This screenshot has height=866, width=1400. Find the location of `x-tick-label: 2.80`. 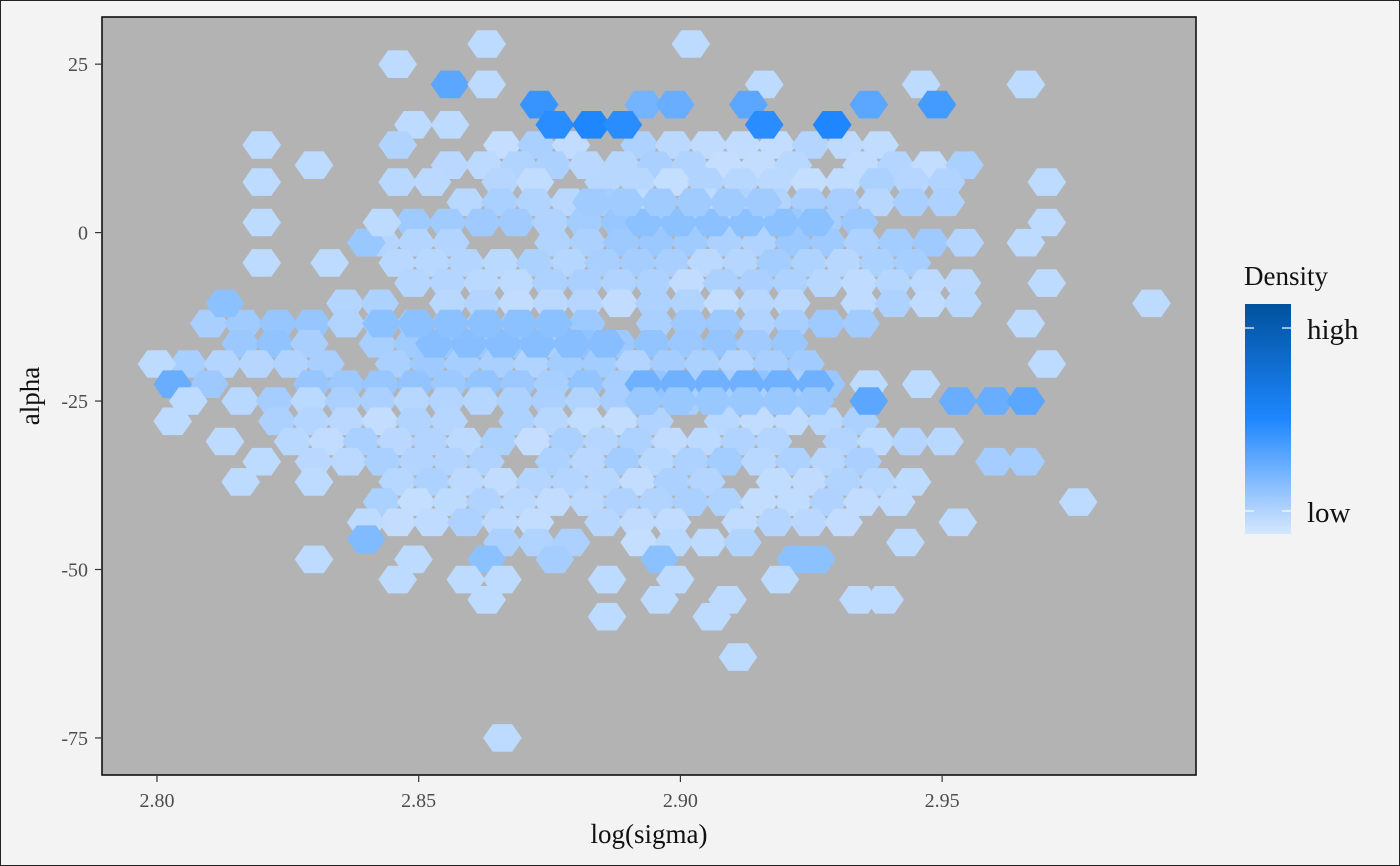

x-tick-label: 2.80 is located at coordinates (156, 801).